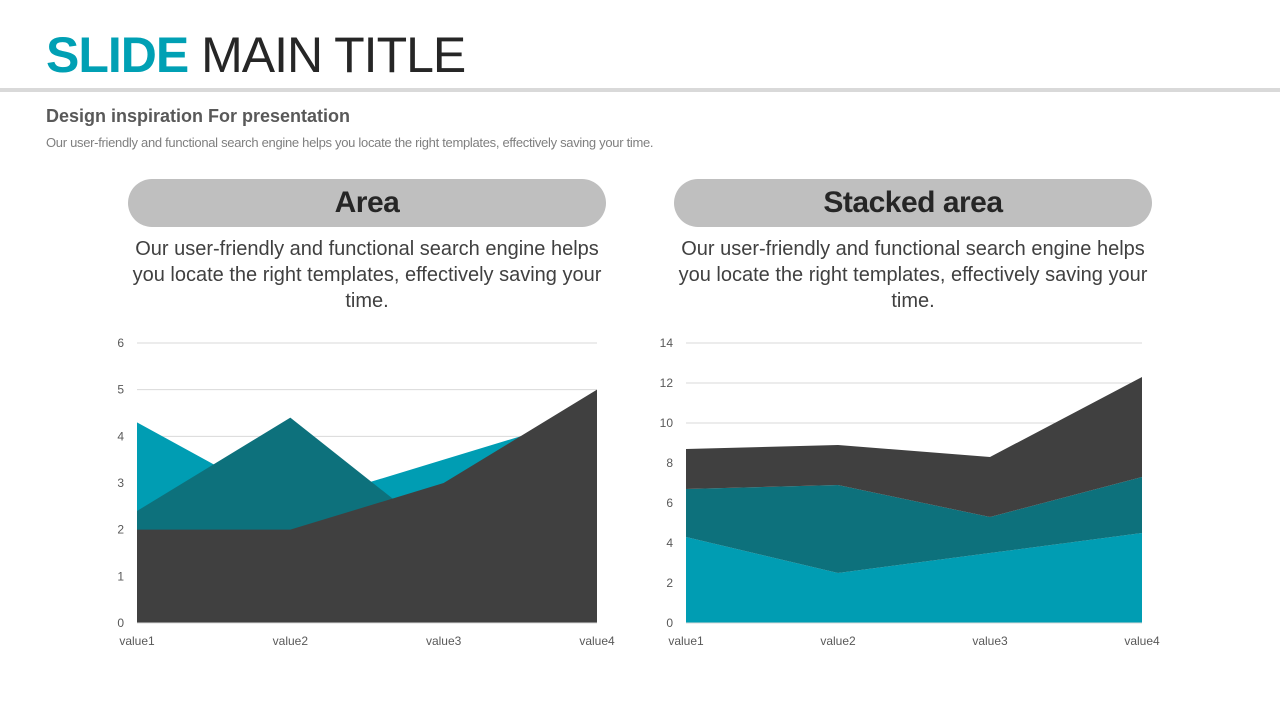 Image resolution: width=1280 pixels, height=720 pixels. What do you see at coordinates (120, 390) in the screenshot?
I see `y-tick-label: 5` at bounding box center [120, 390].